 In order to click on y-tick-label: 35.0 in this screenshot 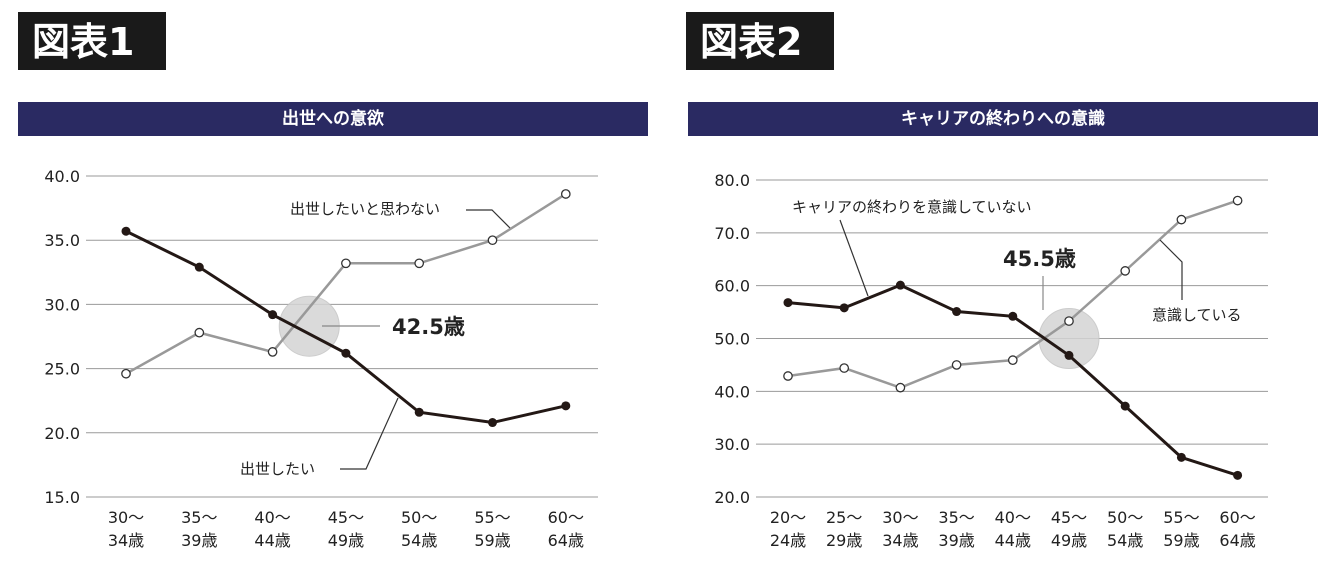, I will do `click(62, 240)`.